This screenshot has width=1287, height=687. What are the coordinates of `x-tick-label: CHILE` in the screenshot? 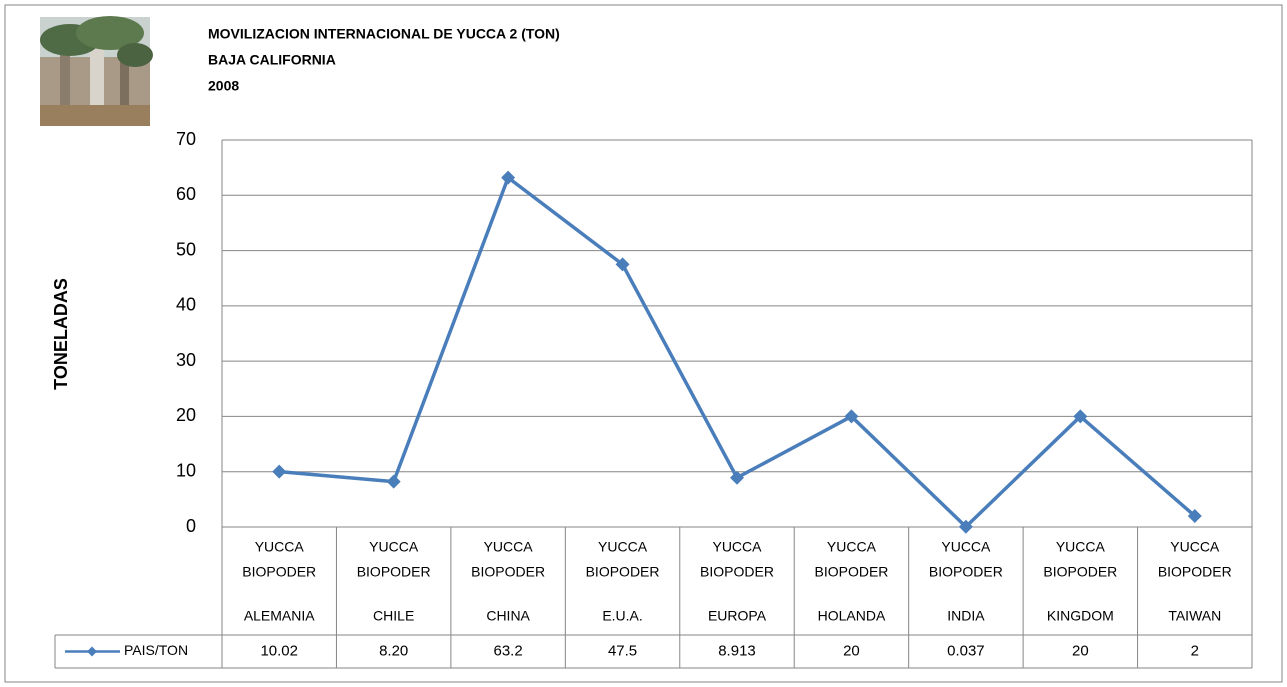 It's located at (393, 616).